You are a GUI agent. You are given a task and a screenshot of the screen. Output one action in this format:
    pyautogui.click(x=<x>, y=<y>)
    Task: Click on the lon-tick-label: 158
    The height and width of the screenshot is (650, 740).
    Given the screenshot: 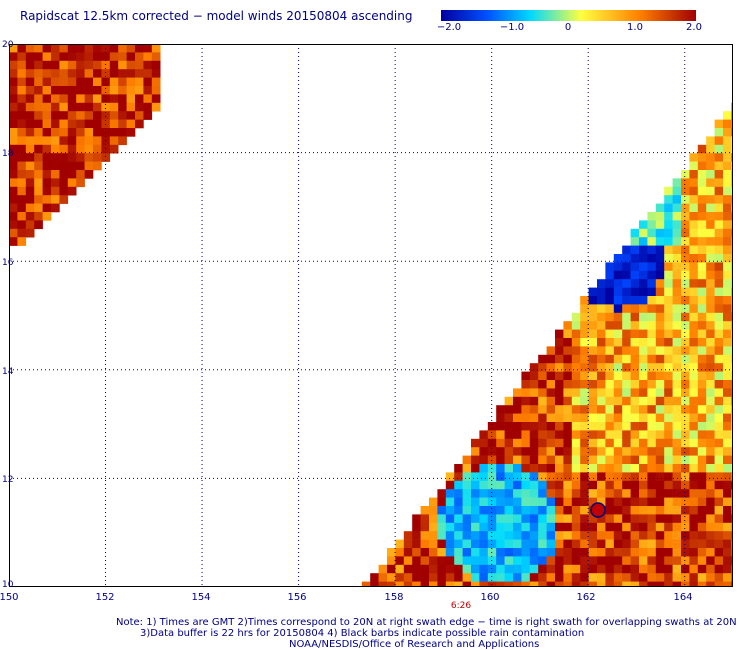 What is the action you would take?
    pyautogui.click(x=394, y=597)
    